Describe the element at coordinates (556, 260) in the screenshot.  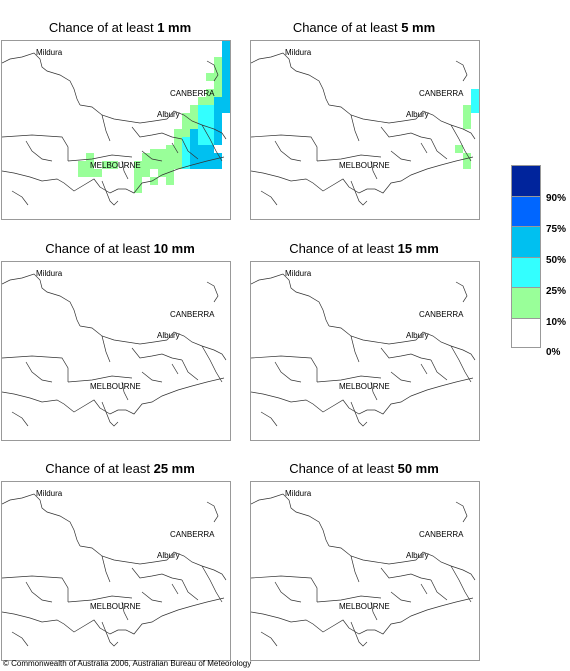
I see `legend-label-50: 50%` at that location.